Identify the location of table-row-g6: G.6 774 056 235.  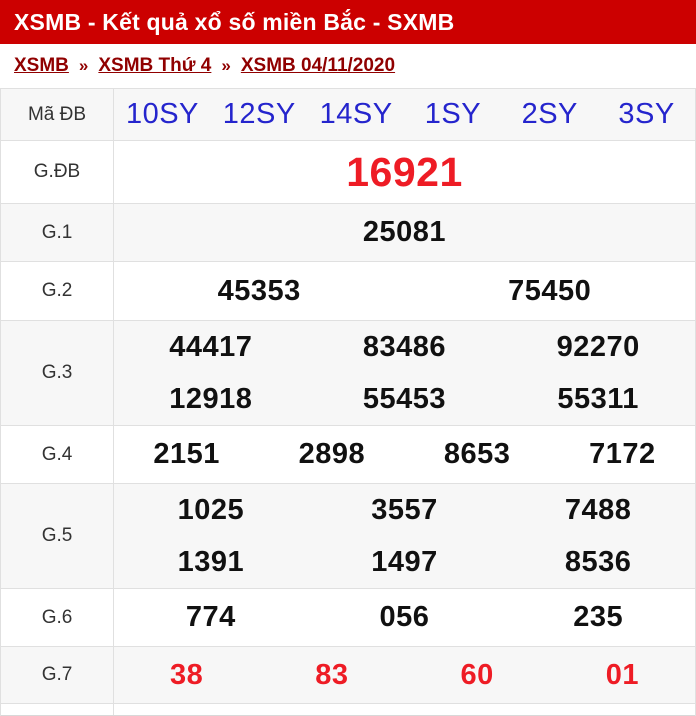
(348, 618).